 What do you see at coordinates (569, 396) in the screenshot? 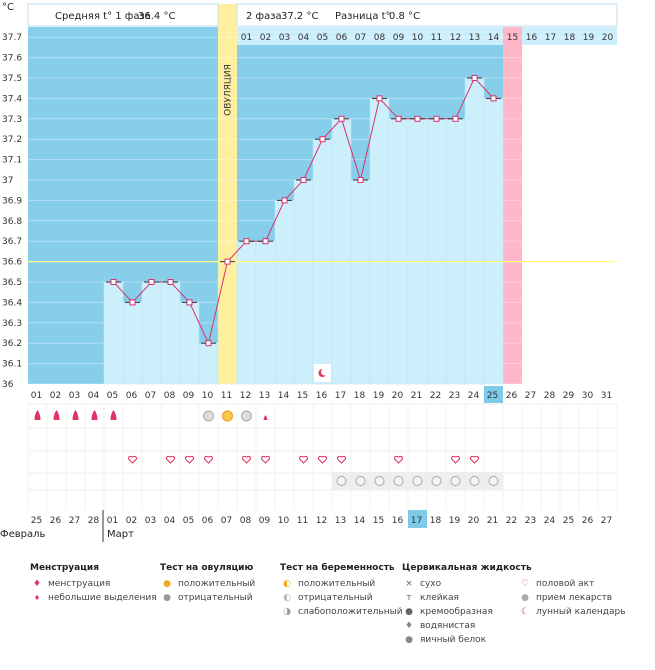
I see `cycle-day-label: 29` at bounding box center [569, 396].